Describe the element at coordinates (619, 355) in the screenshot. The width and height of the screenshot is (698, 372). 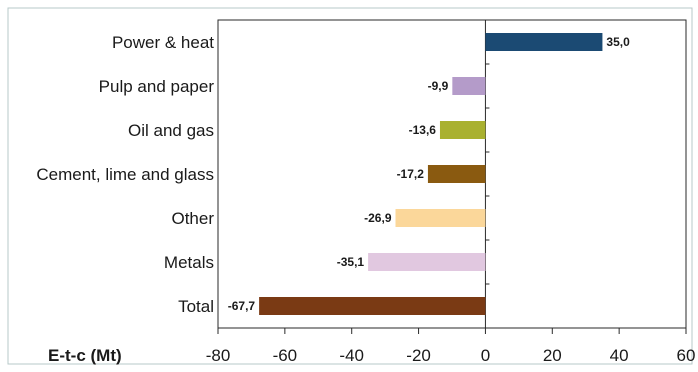
I see `x-tick-label-6: 40` at that location.